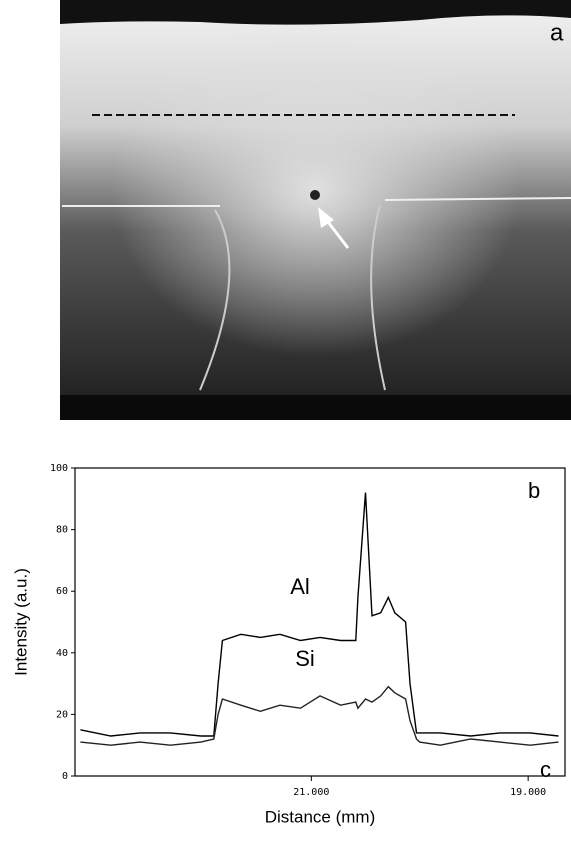 The height and width of the screenshot is (841, 571). What do you see at coordinates (305, 658) in the screenshot?
I see `series-label: Si` at bounding box center [305, 658].